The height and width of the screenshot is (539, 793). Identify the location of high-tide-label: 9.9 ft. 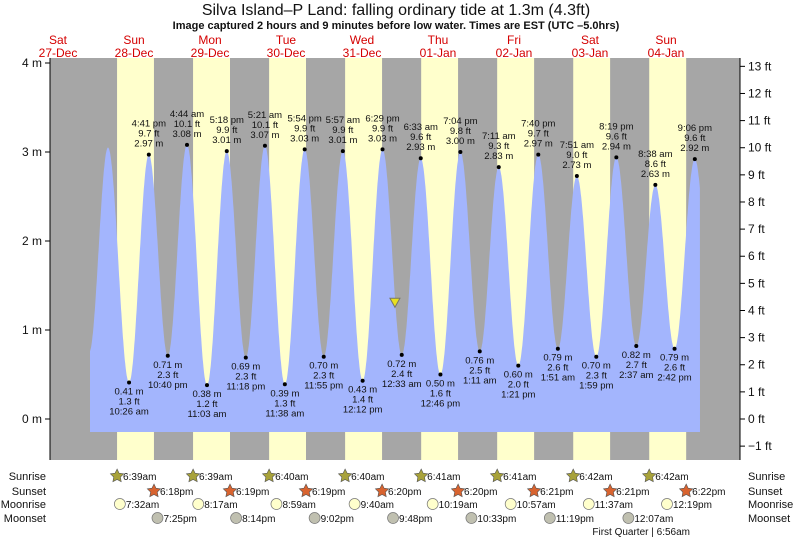
(304, 128).